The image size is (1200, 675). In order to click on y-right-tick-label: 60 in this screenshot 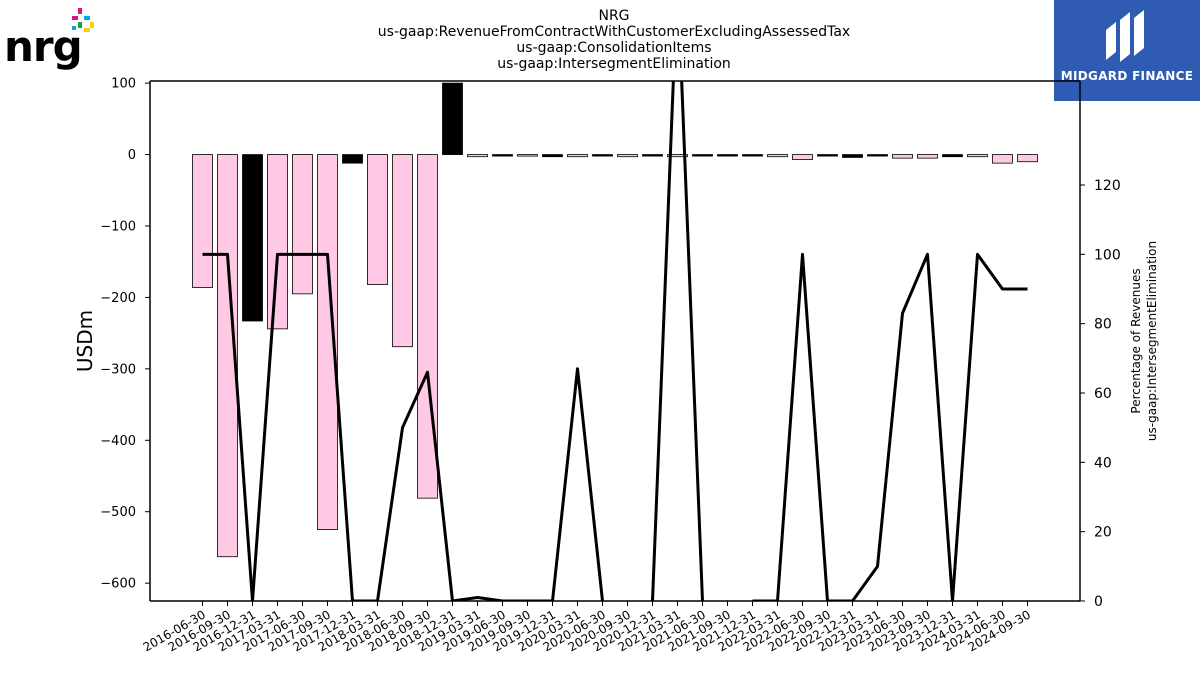, I will do `click(1103, 394)`.